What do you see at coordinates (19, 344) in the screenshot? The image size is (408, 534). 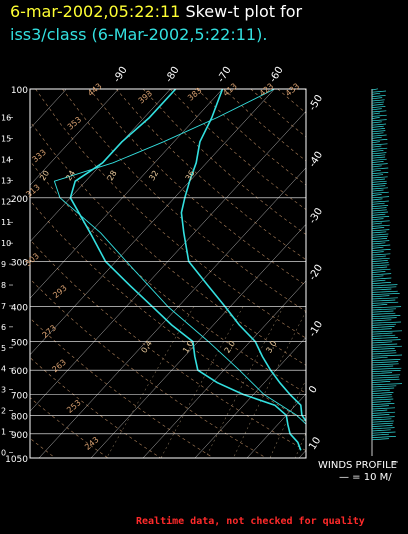 I see `pressure-tick-label: 500` at bounding box center [19, 344].